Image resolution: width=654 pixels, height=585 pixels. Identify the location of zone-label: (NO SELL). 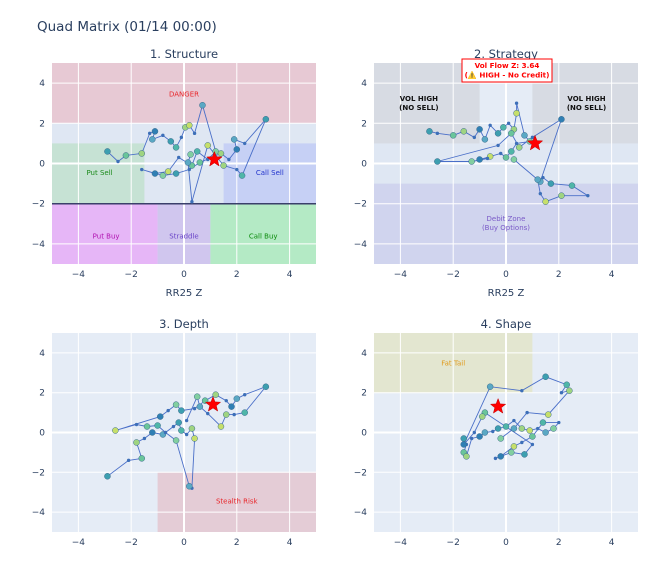
(418, 108).